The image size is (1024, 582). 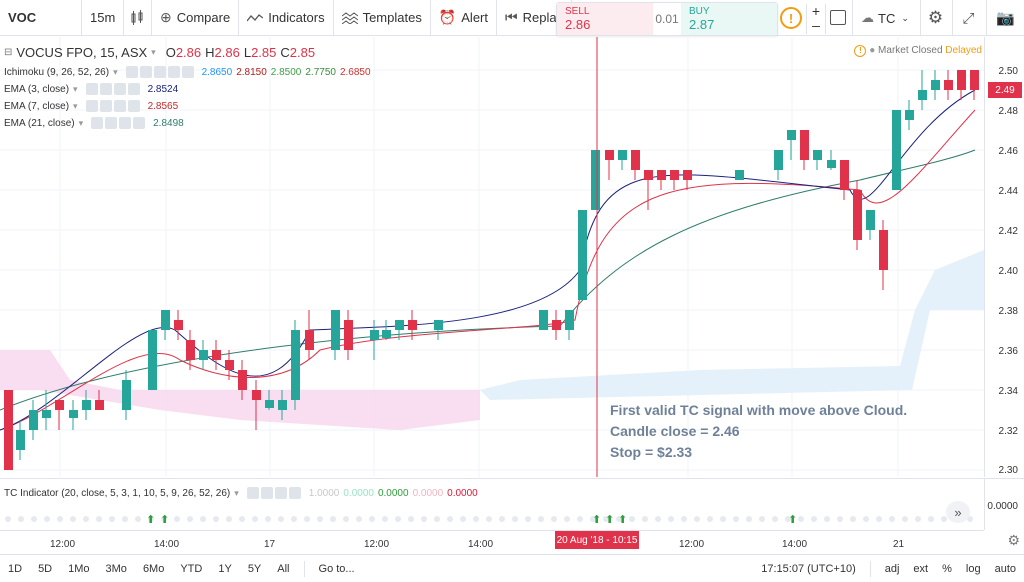 What do you see at coordinates (254, 568) in the screenshot?
I see `range-5y: 5Y` at bounding box center [254, 568].